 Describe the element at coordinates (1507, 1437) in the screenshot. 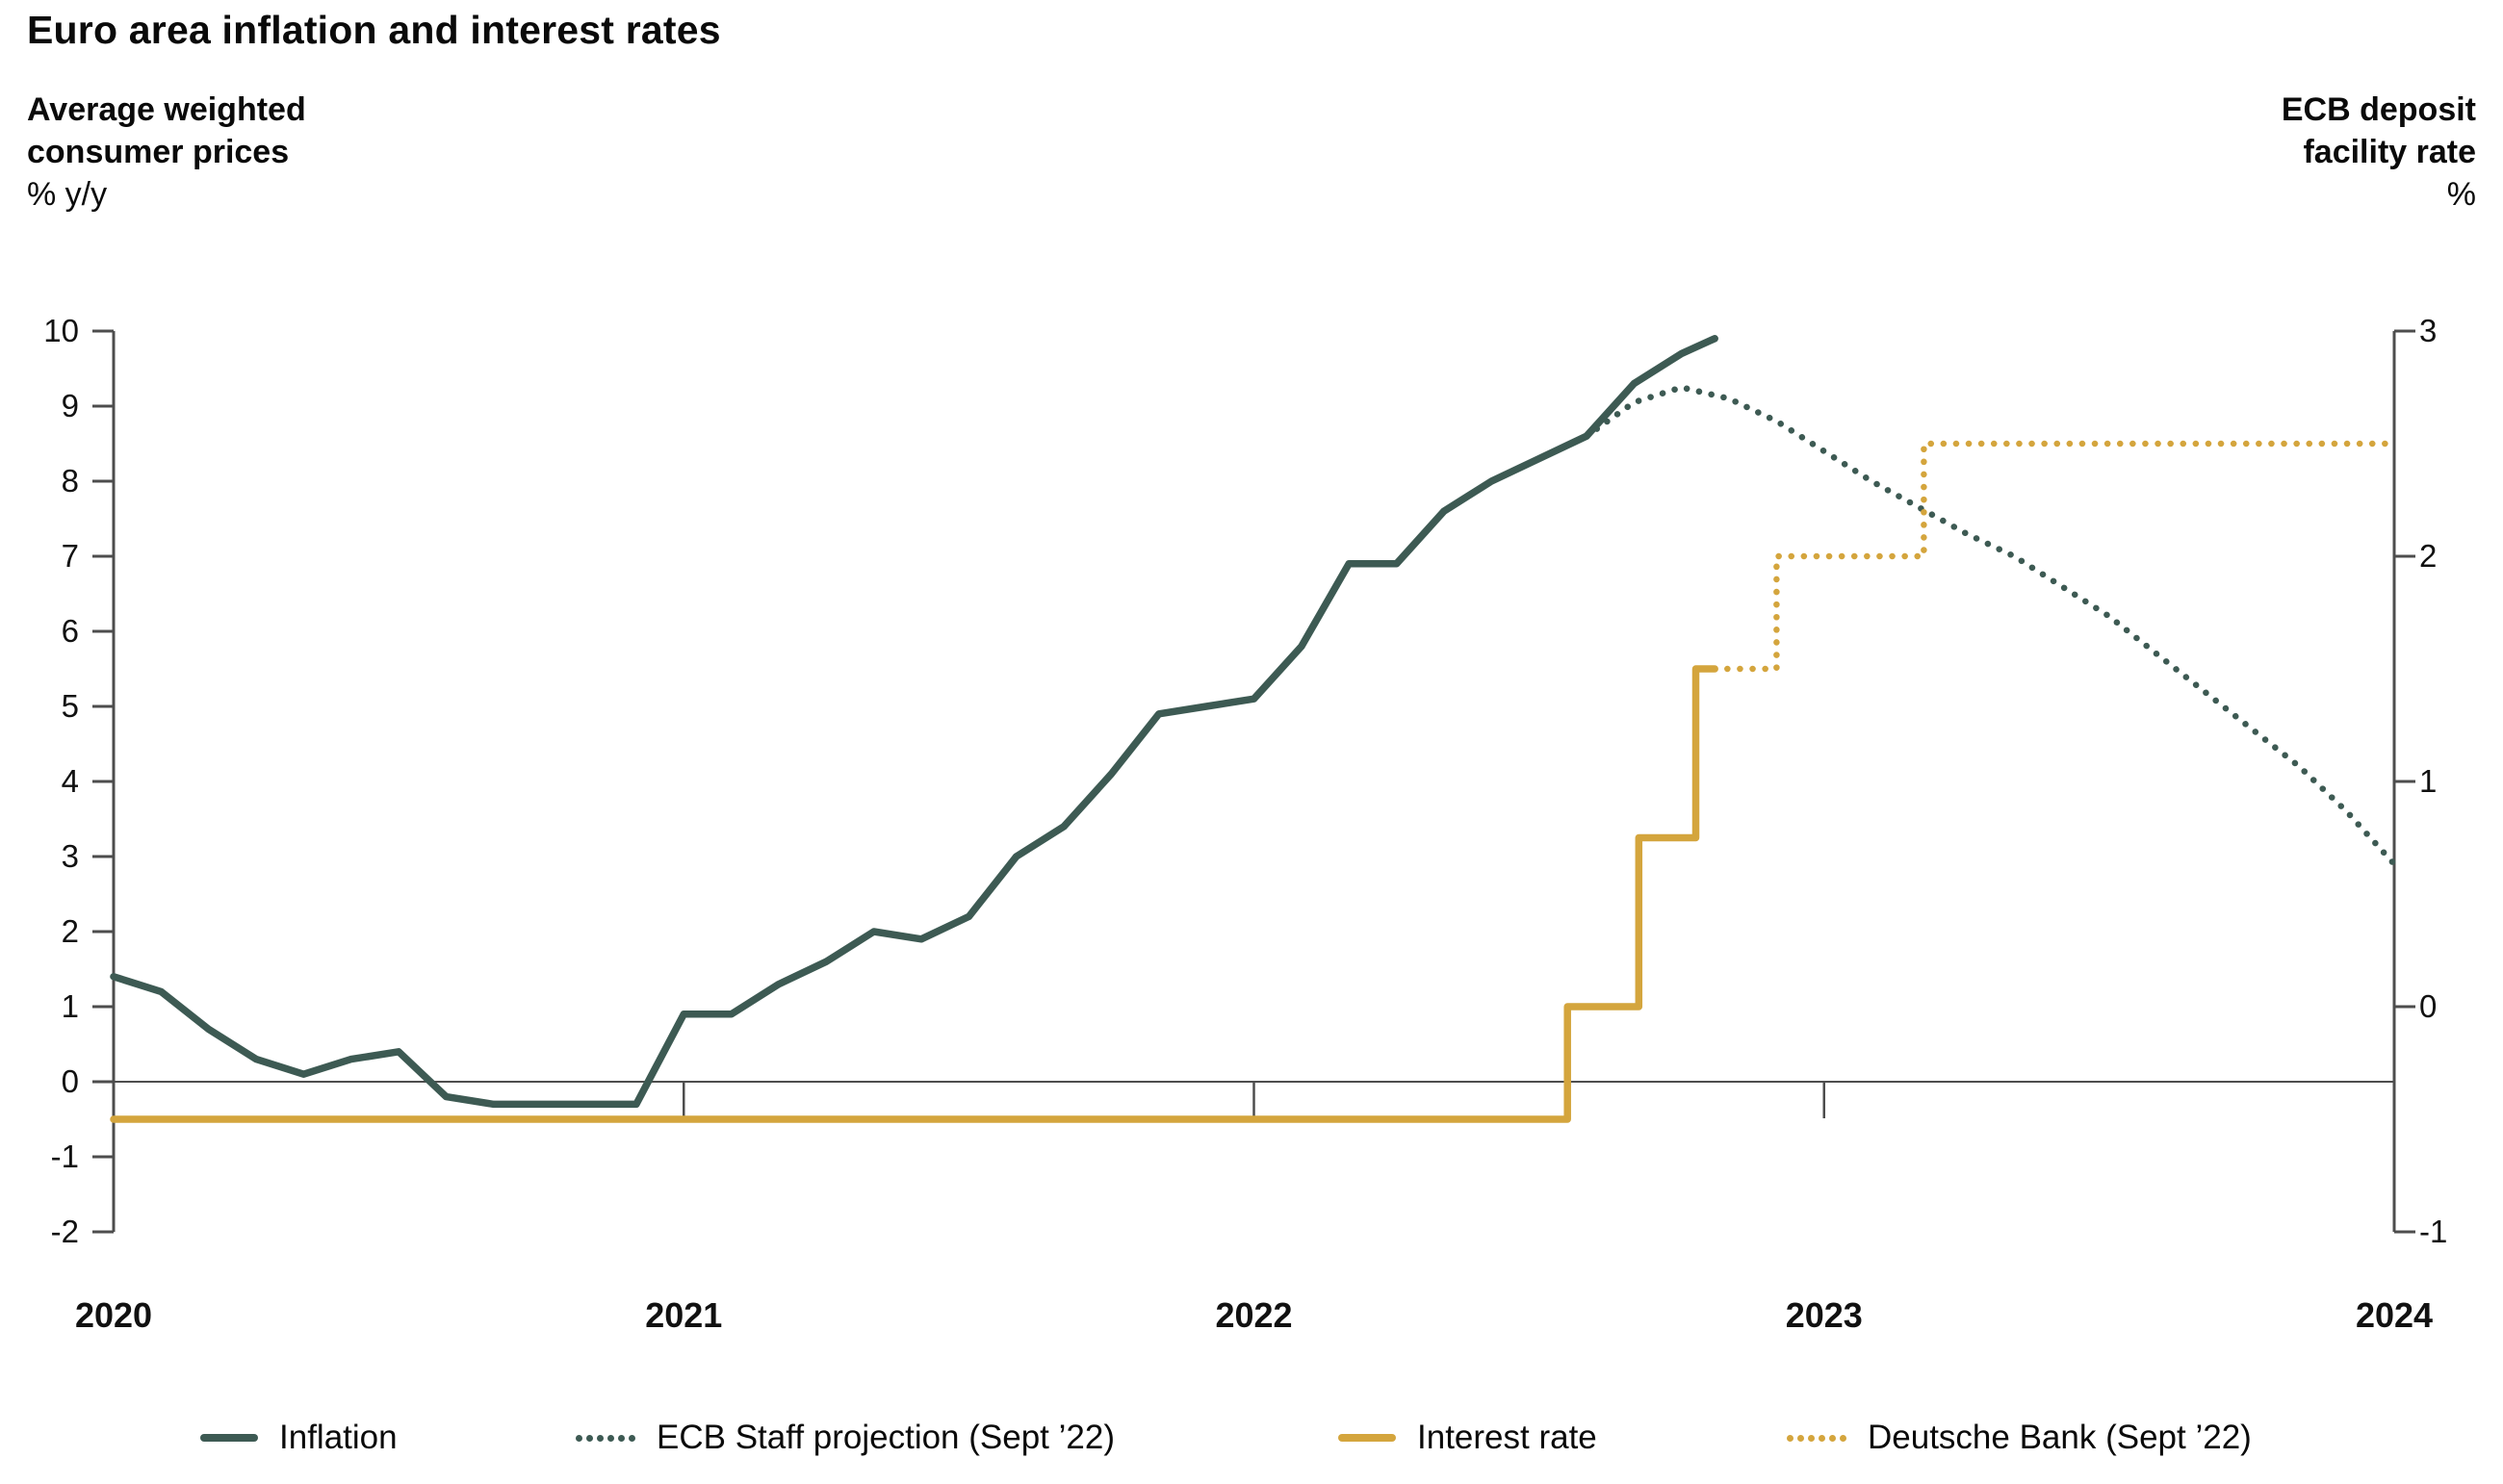

I see `legend-item-label: Interest rate` at that location.